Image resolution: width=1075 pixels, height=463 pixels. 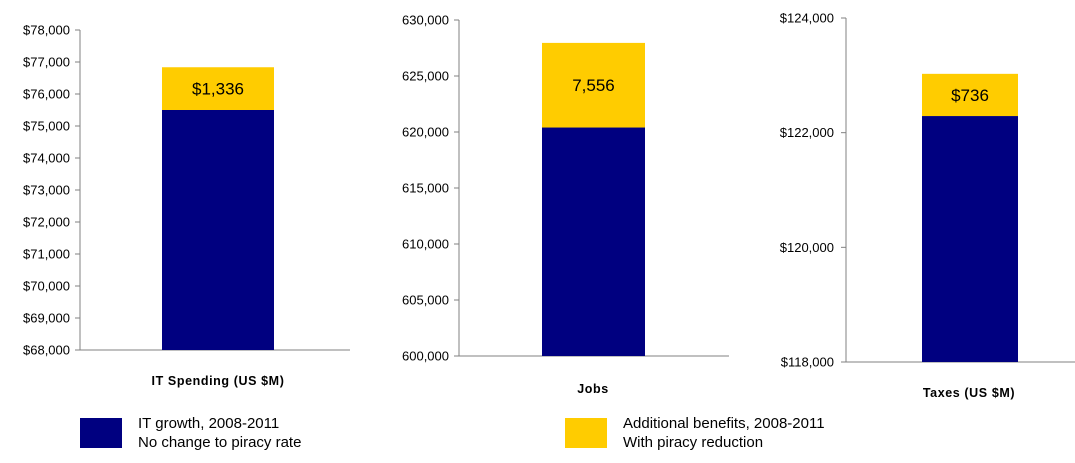 What do you see at coordinates (46, 318) in the screenshot?
I see `it-spending-y-tick-label: $69,000` at bounding box center [46, 318].